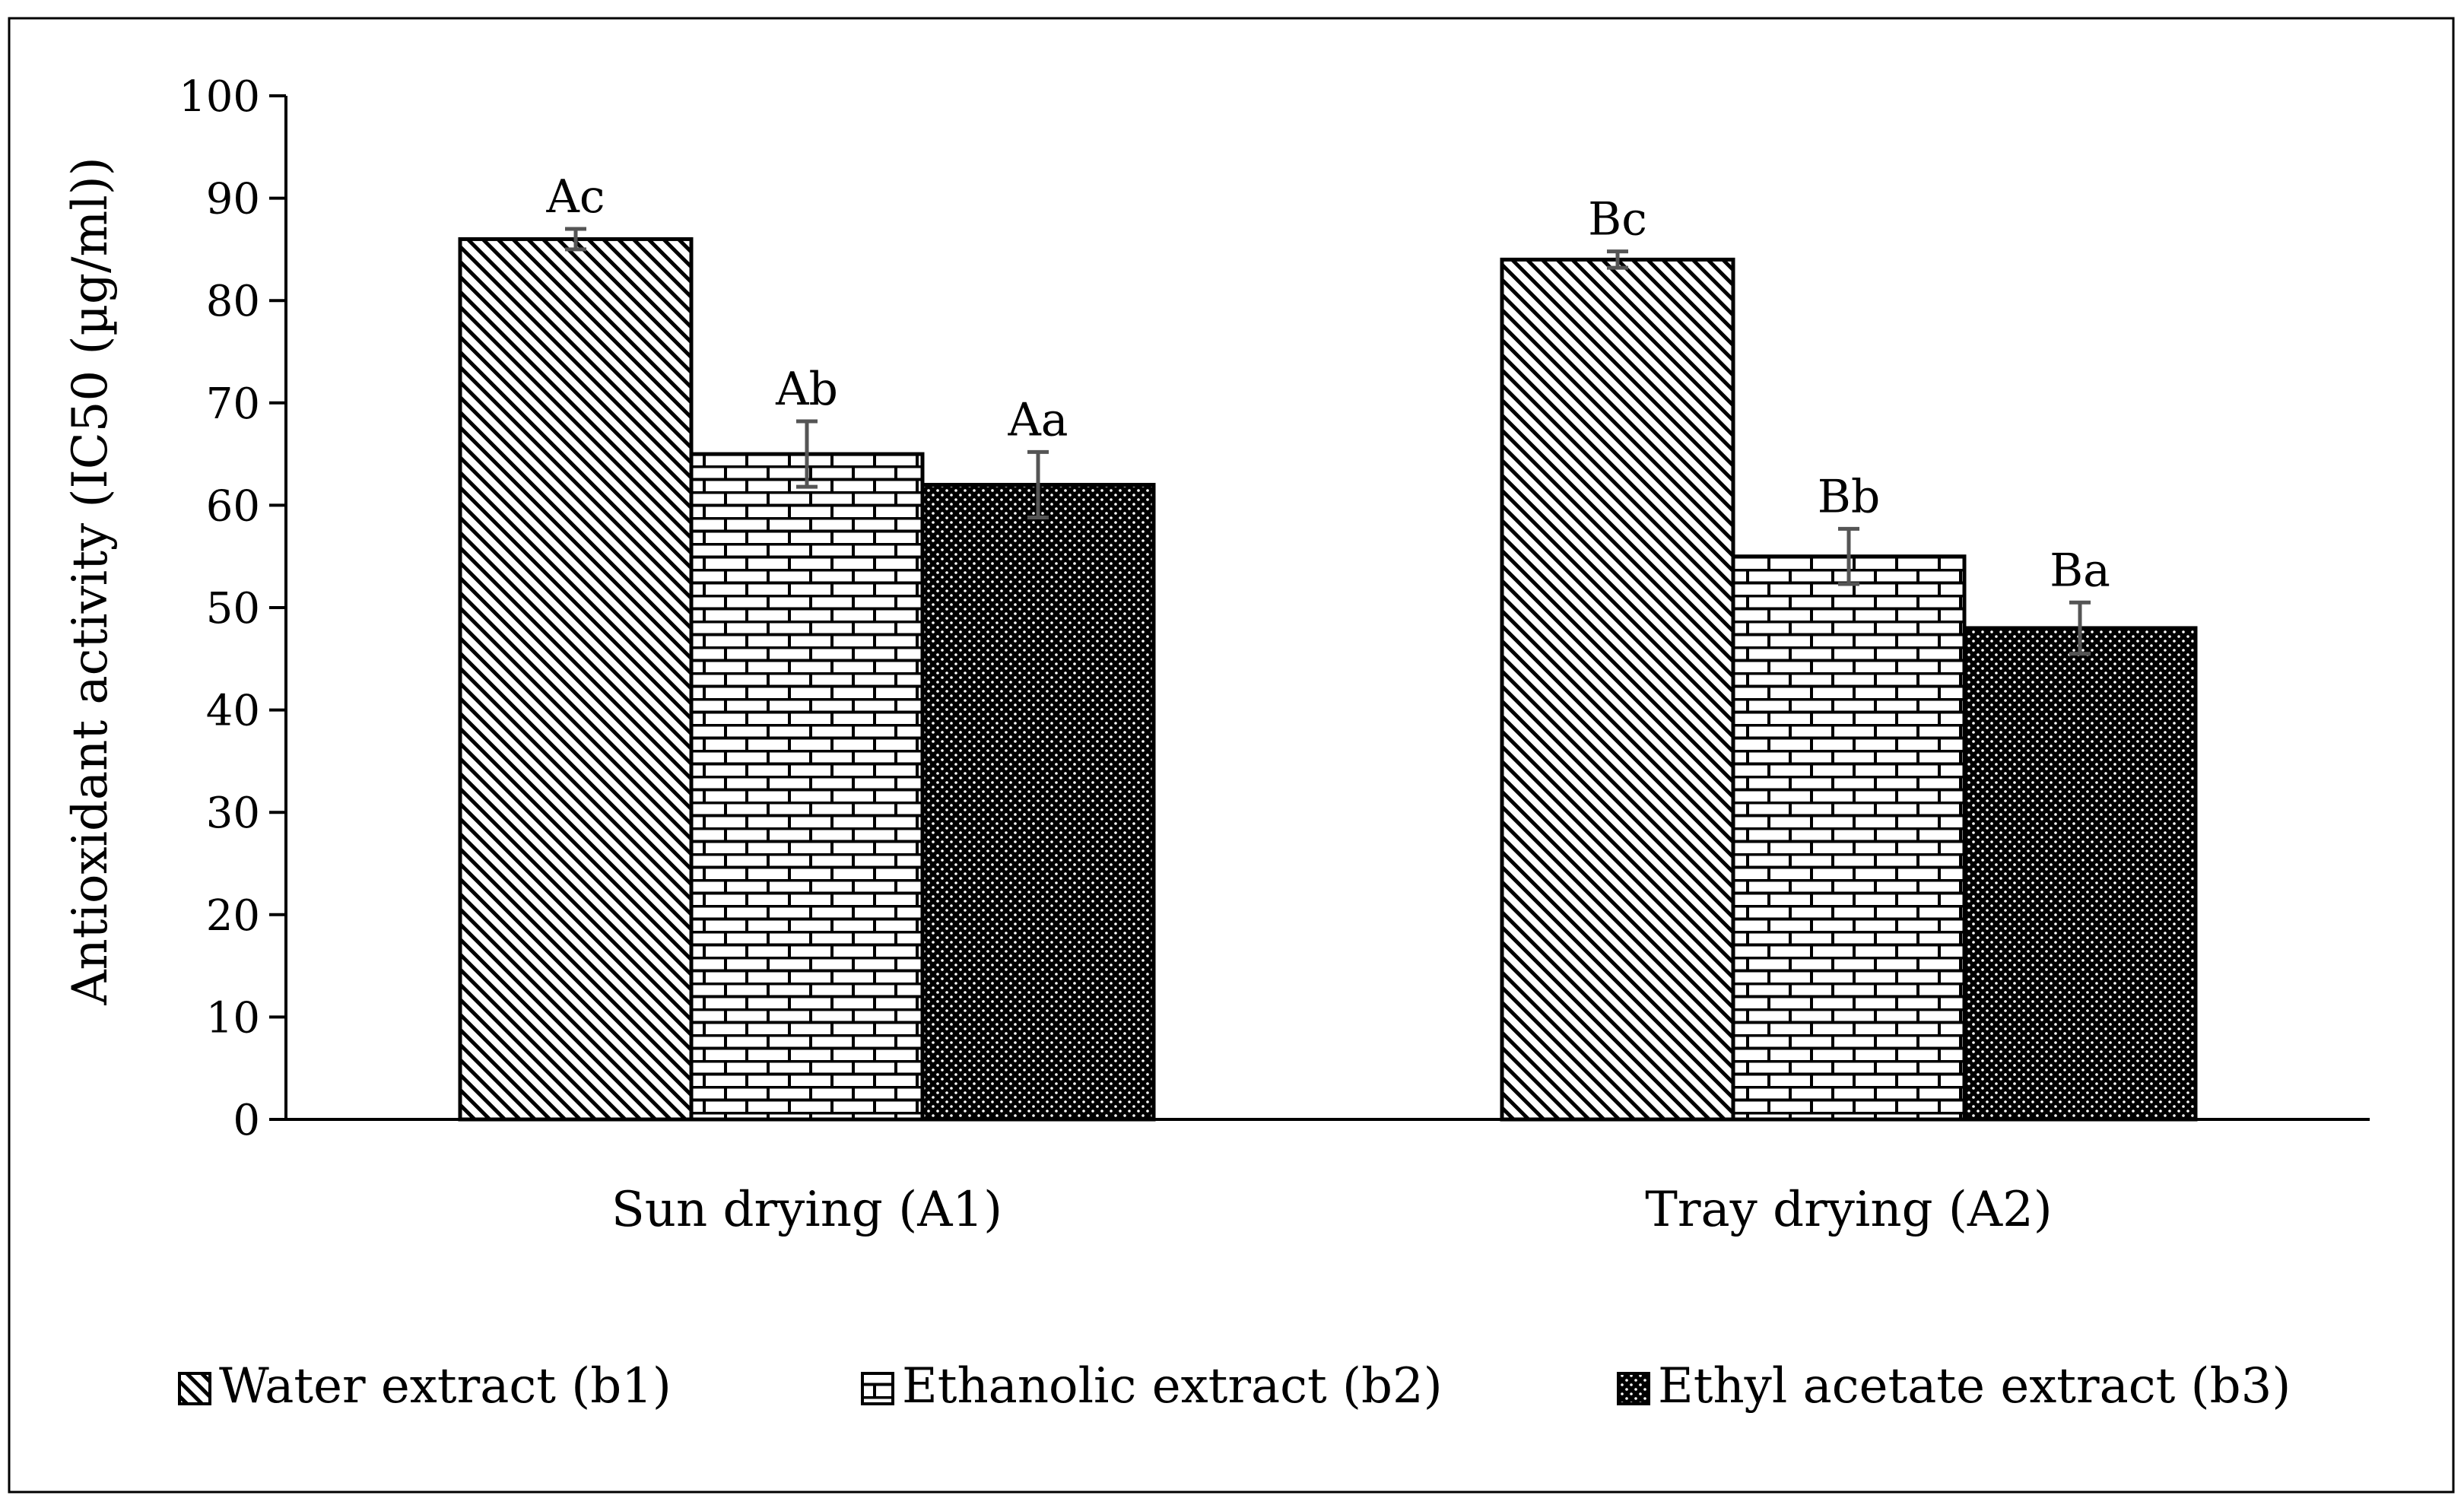 The image size is (2464, 1508). What do you see at coordinates (246, 1120) in the screenshot?
I see `y-tick-label: 0` at bounding box center [246, 1120].